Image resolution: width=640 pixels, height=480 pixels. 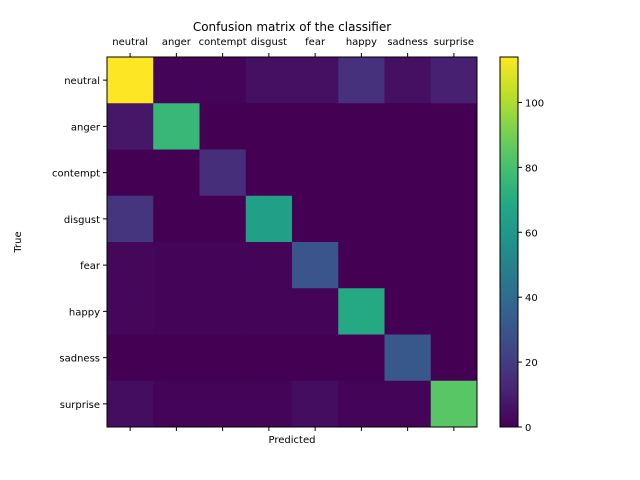 I want to click on y-tick-label-contempt: contempt, so click(x=76, y=174).